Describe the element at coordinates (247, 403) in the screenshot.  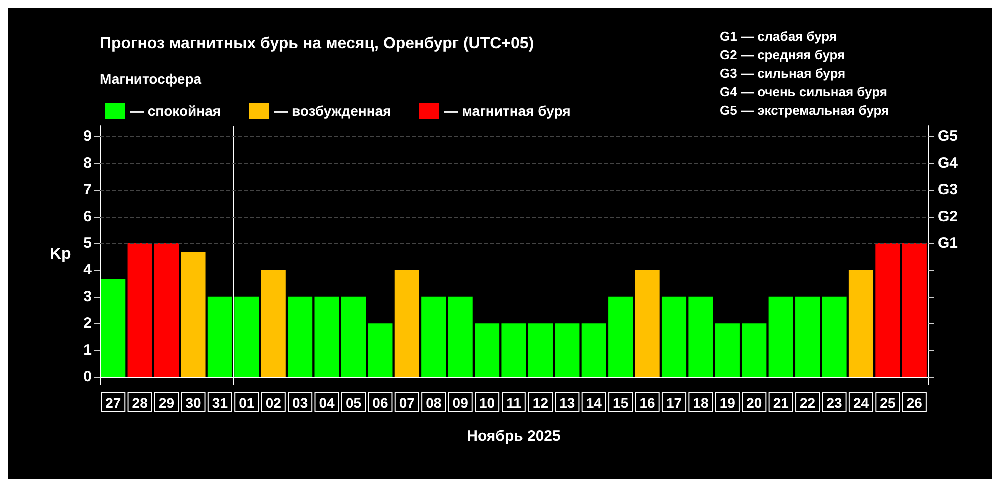
I see `x-tick-label: 01` at that location.